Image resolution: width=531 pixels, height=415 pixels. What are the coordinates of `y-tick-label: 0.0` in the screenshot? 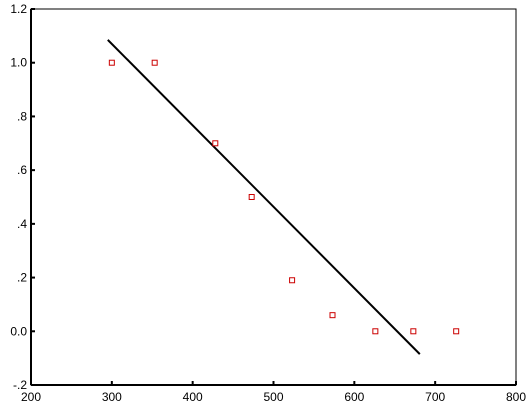 It's located at (18, 331).